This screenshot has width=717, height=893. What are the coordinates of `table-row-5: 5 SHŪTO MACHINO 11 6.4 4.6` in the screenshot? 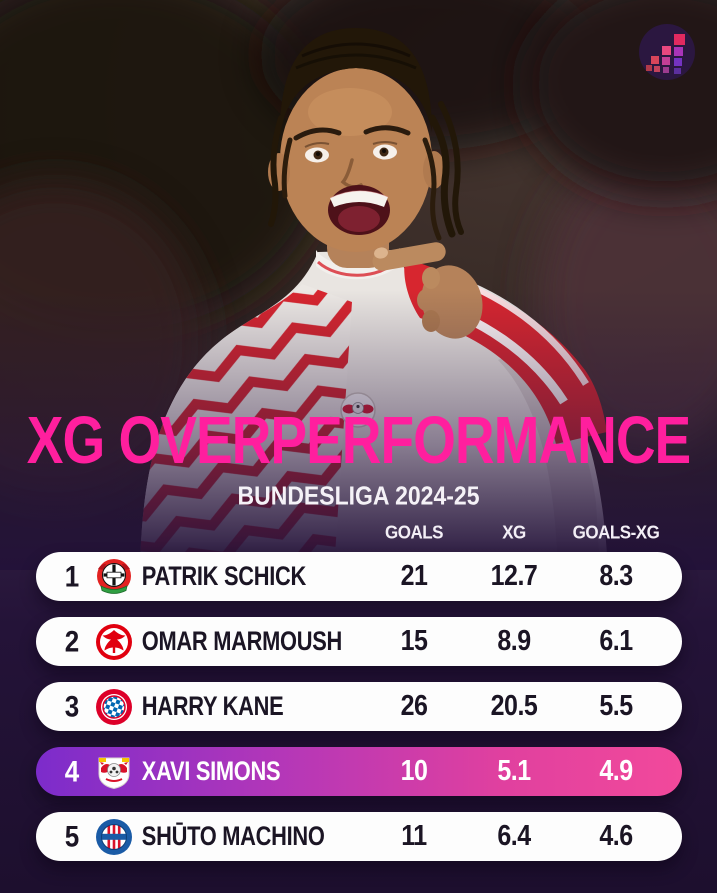 It's located at (359, 836).